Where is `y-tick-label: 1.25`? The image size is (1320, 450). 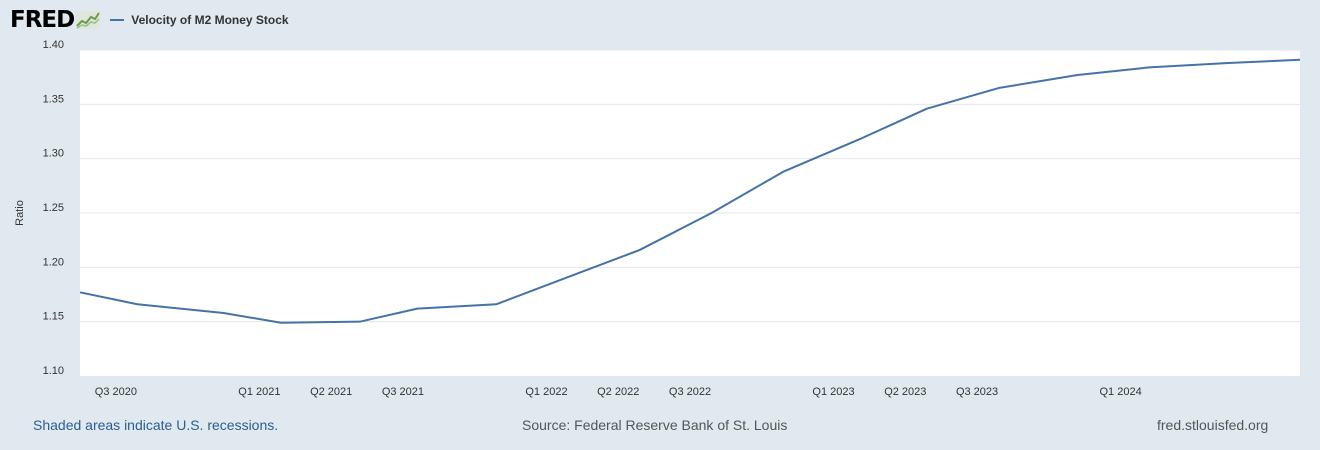 y-tick-label: 1.25 is located at coordinates (53, 208).